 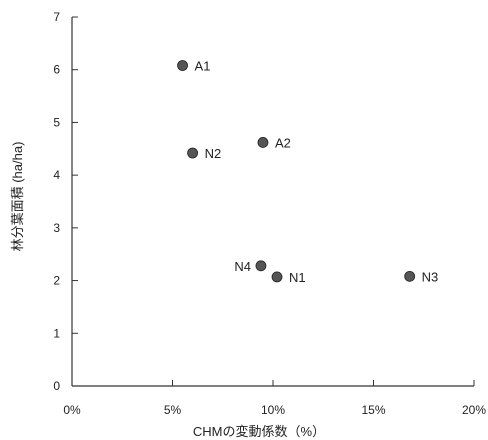 What do you see at coordinates (56, 122) in the screenshot?
I see `y-tick-label: 5` at bounding box center [56, 122].